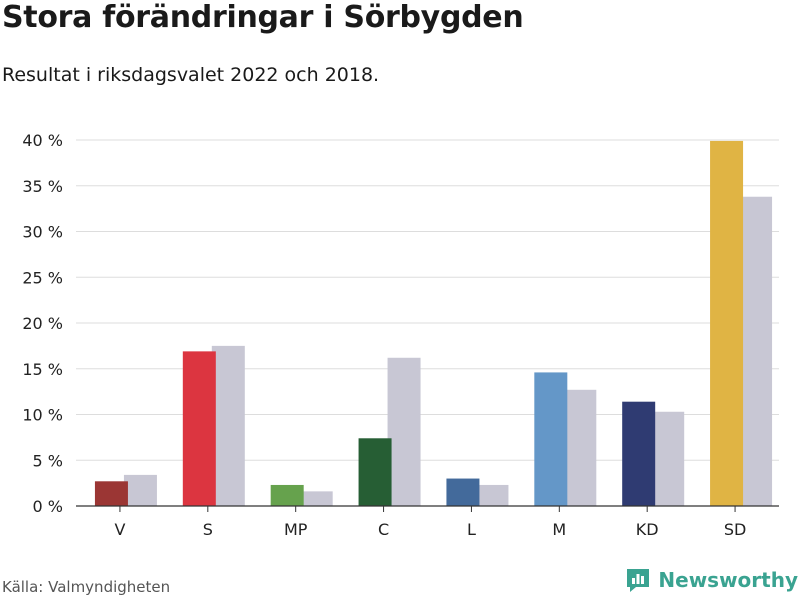  What do you see at coordinates (191, 75) in the screenshot?
I see `chart-subtitle: Resultat i riksdagsvalet 2022 och 2018.` at bounding box center [191, 75].